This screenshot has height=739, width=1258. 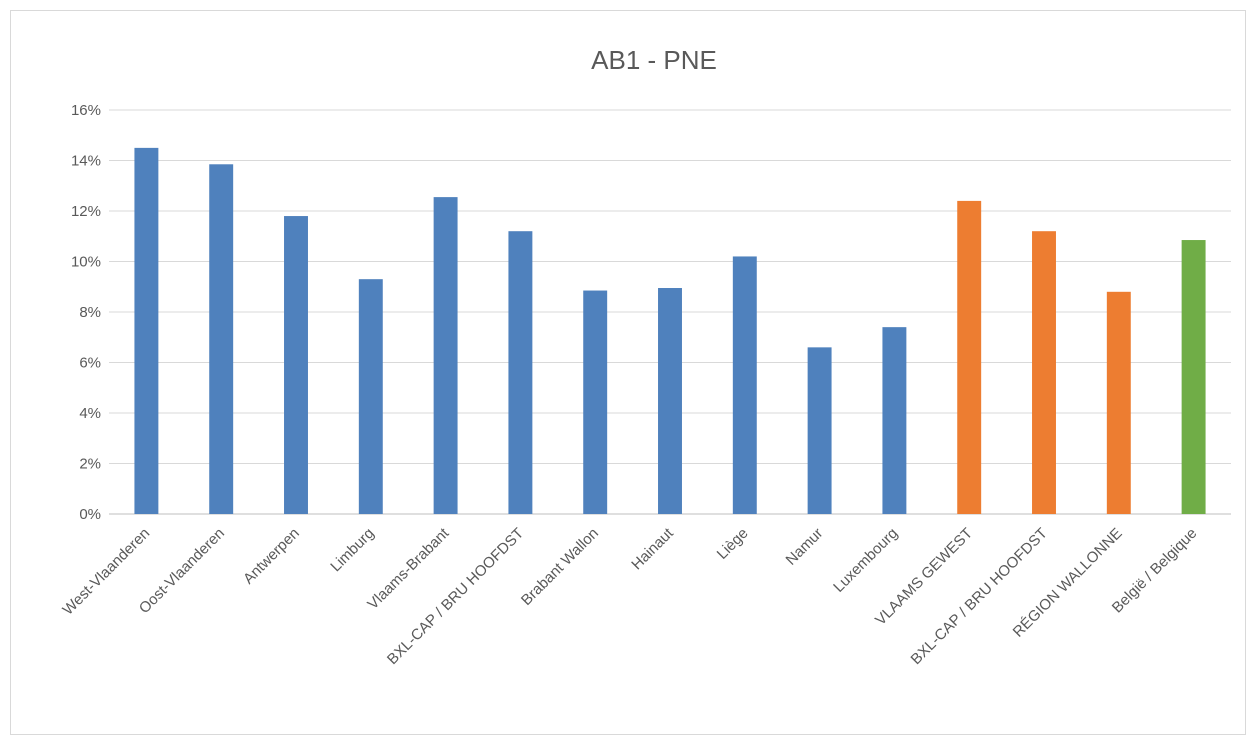 I want to click on x-category-label: Namur, so click(x=805, y=547).